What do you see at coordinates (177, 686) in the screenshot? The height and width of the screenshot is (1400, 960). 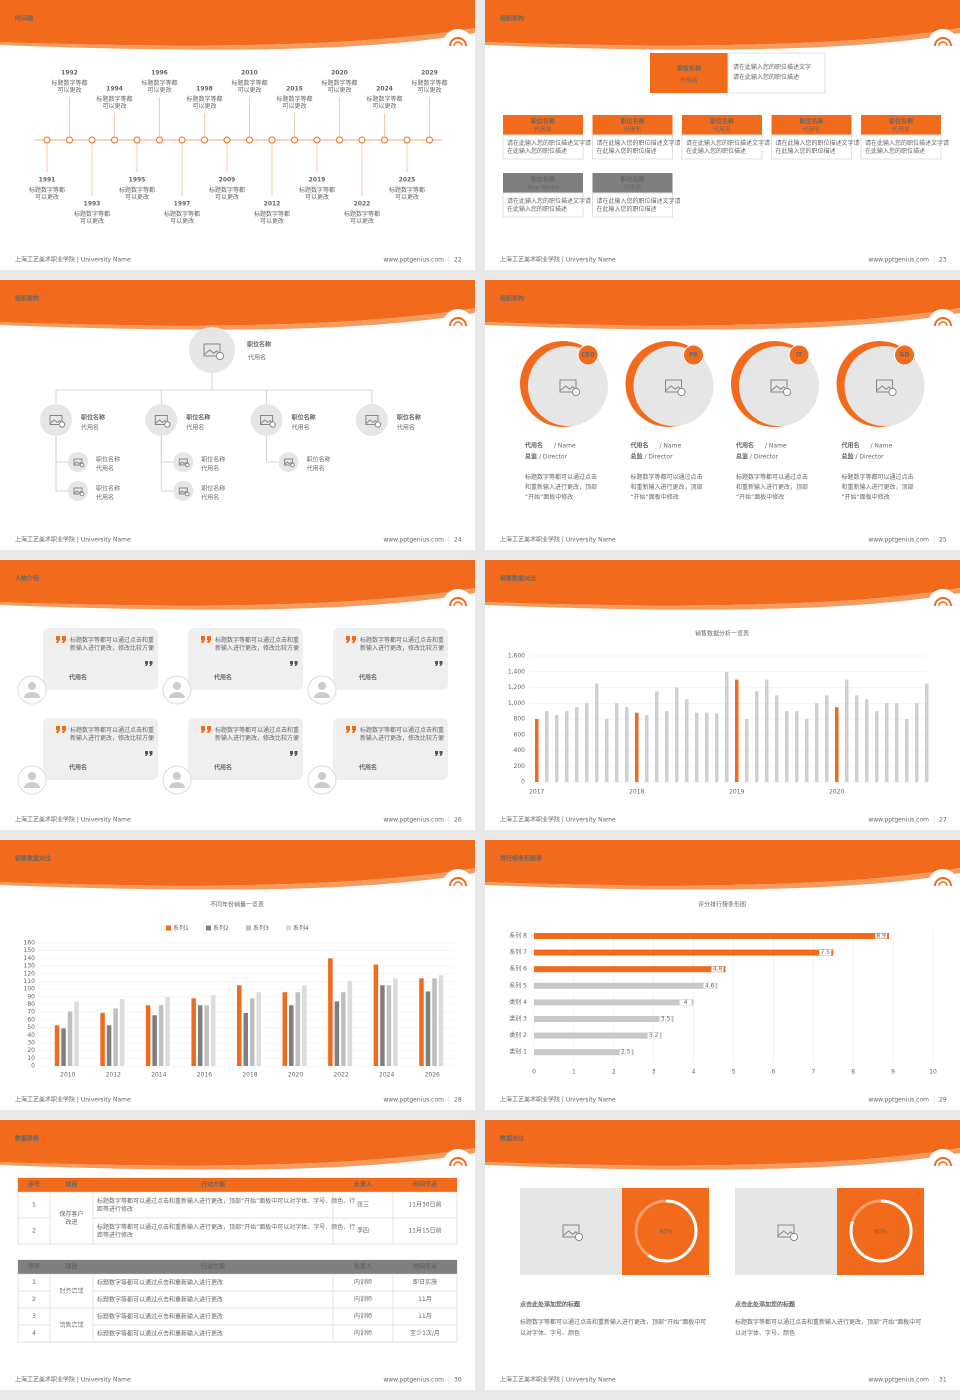 I see `avatar-head` at bounding box center [177, 686].